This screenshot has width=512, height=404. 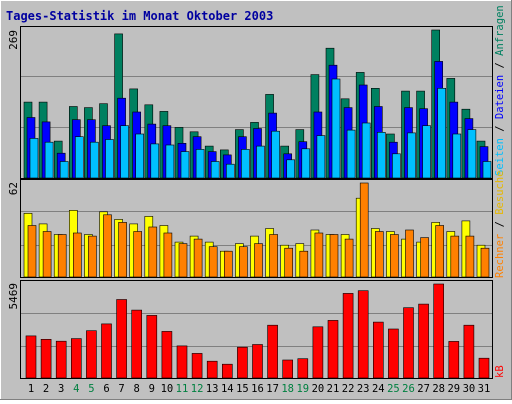 What do you see at coordinates (423, 389) in the screenshot?
I see `day-label-27: 27` at bounding box center [423, 389].